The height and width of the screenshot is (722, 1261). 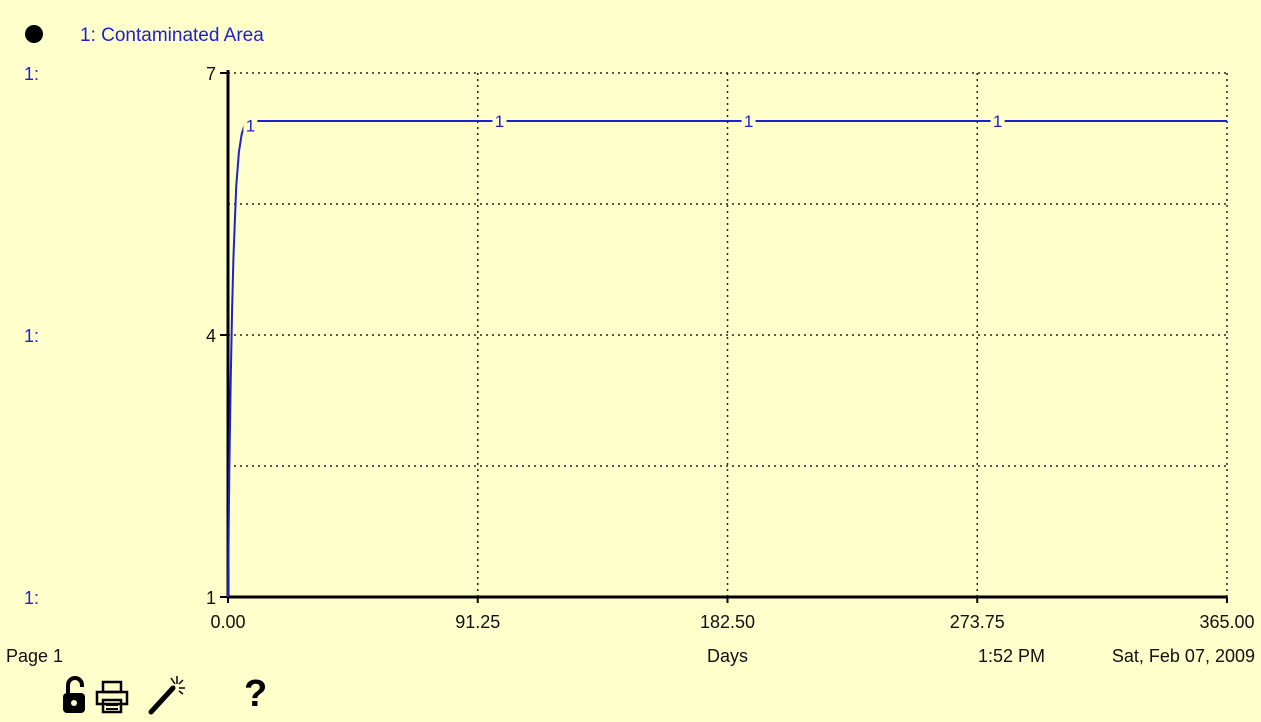 I want to click on x-tick-label: 273.75, so click(x=977, y=622).